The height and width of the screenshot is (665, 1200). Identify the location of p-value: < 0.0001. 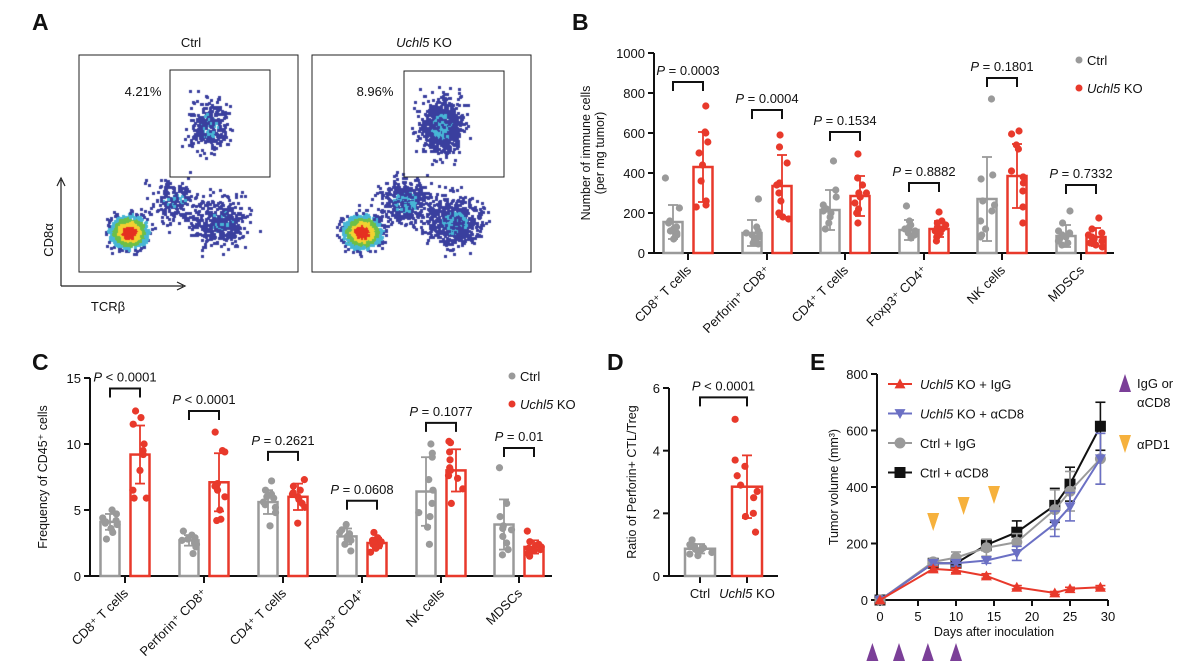
(728, 385).